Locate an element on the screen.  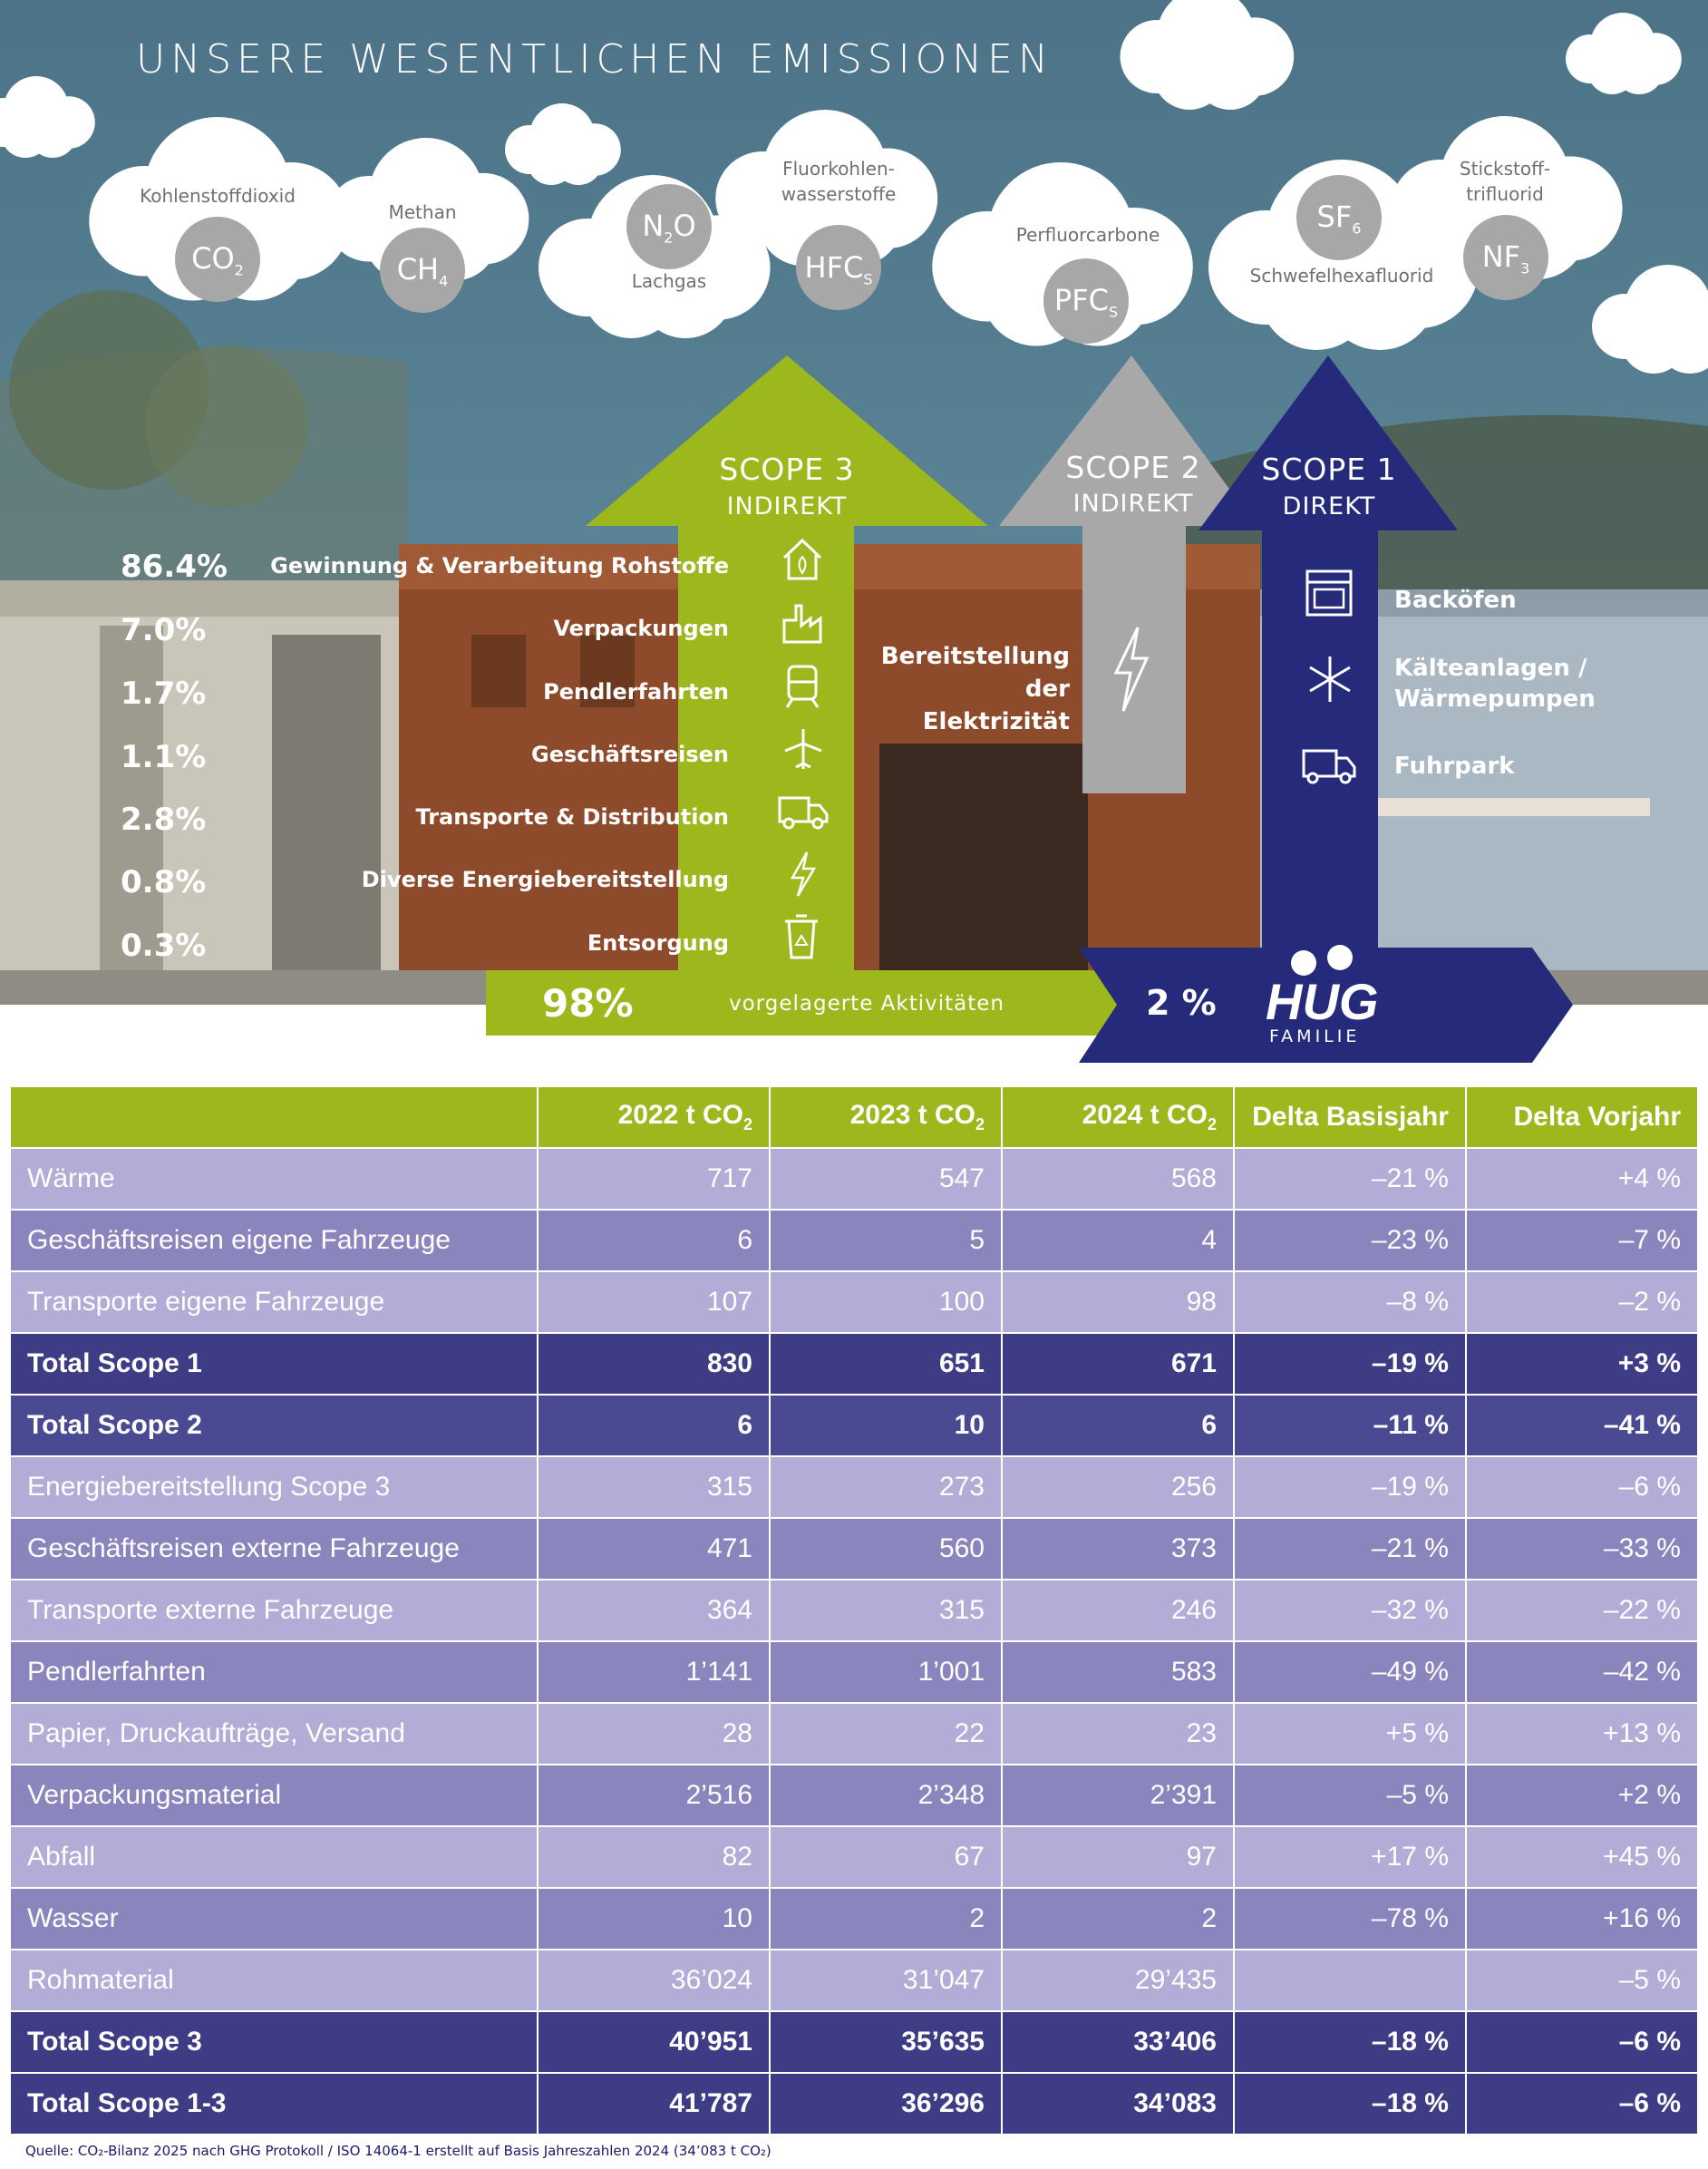
table-cell: 97 is located at coordinates (1118, 1857).